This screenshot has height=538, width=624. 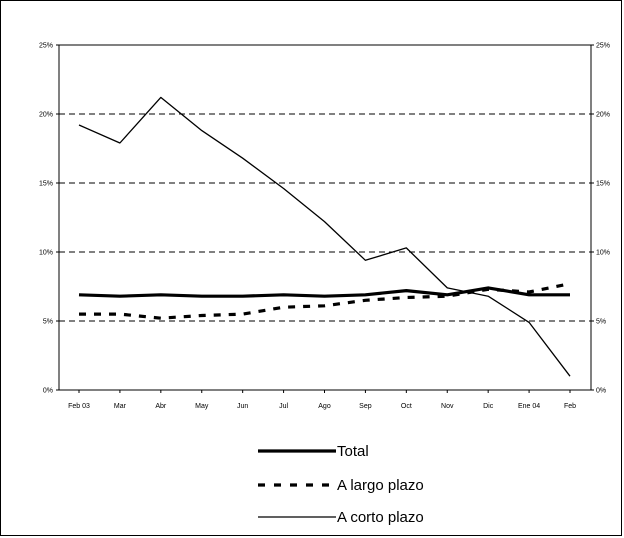 I want to click on x-tick-label: Ene 04, so click(x=529, y=406).